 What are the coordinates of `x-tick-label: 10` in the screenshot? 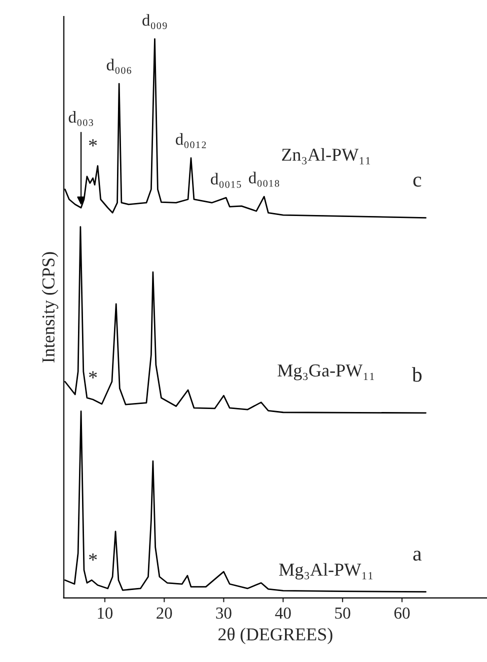 It's located at (105, 613).